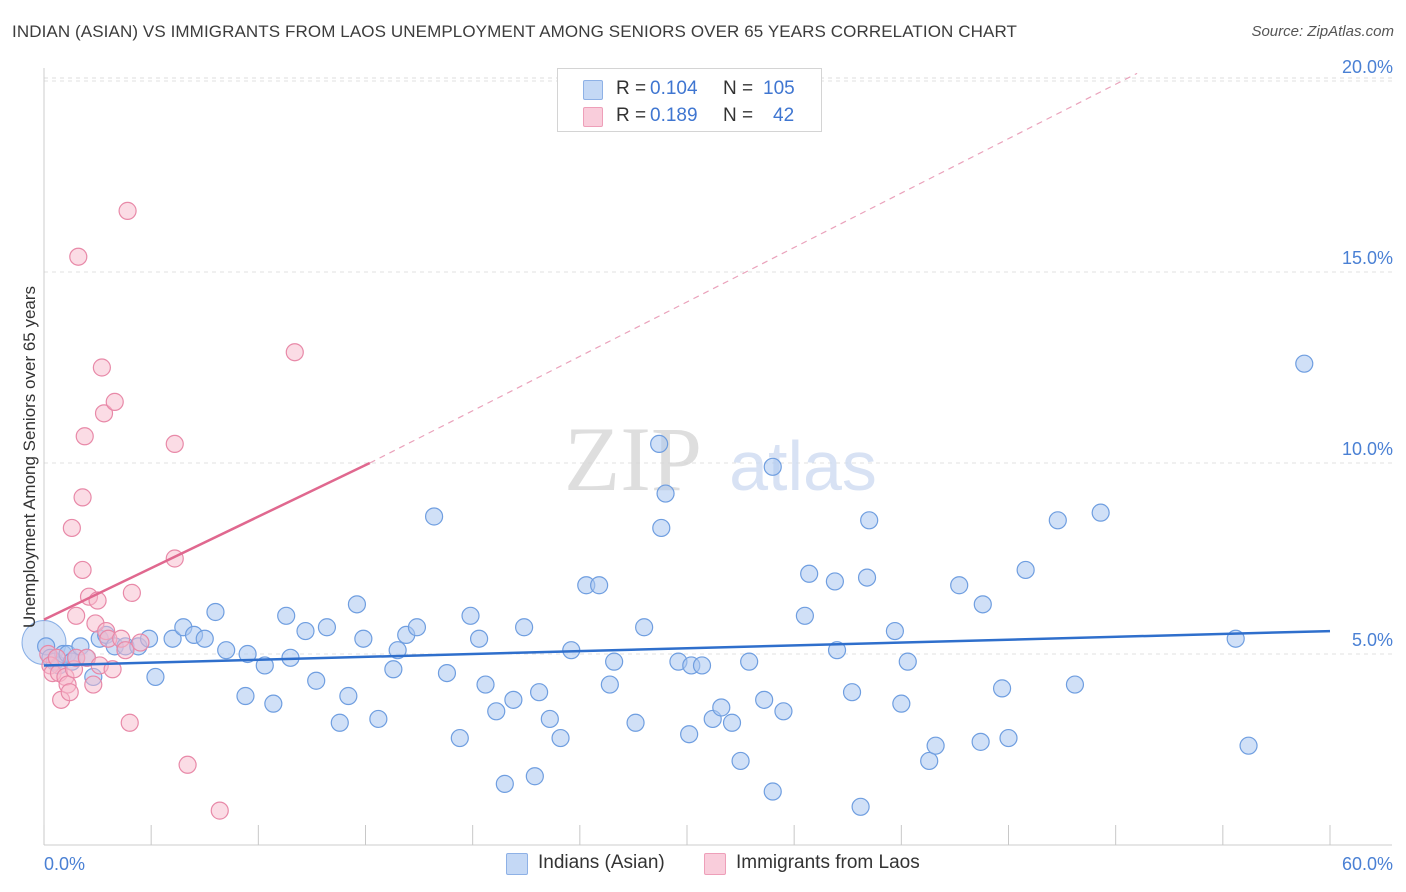 This screenshot has height=892, width=1406. What do you see at coordinates (828, 862) in the screenshot?
I see `bottom-legend-label-laos: Immigrants from Laos` at bounding box center [828, 862].